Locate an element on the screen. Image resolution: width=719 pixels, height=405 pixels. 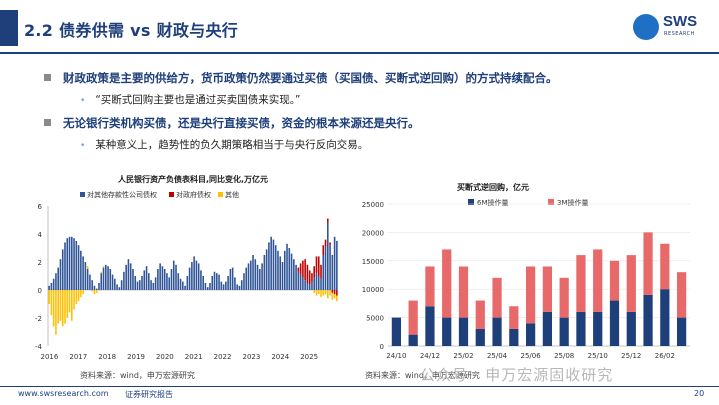
x-tick-label: 2016 is located at coordinates (50, 357).